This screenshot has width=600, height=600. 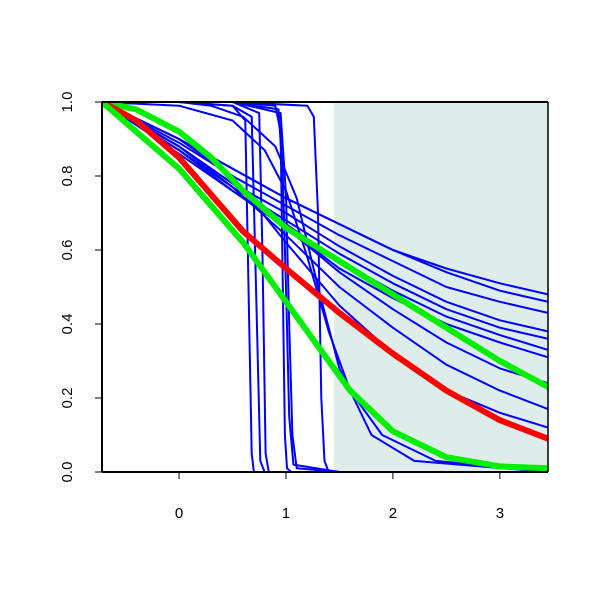 What do you see at coordinates (67, 472) in the screenshot?
I see `y-tick-label-0: 0.0` at bounding box center [67, 472].